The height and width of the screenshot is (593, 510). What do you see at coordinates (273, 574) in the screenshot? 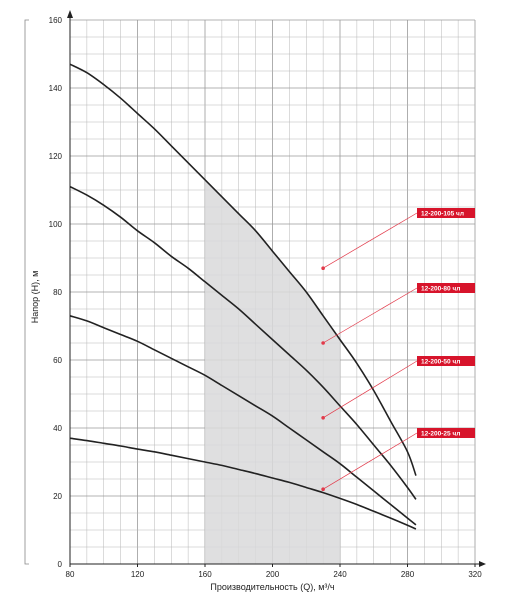
I see `x-tick-label: 200` at bounding box center [273, 574].